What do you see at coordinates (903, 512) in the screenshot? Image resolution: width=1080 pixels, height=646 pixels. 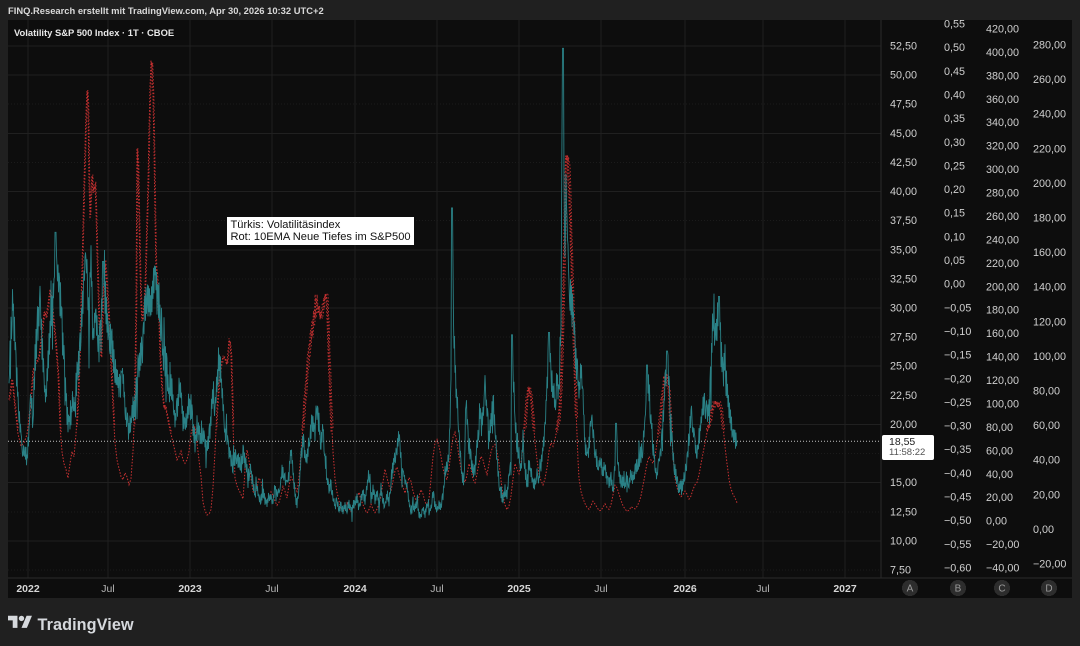 I see `svg-text: 12,50` at bounding box center [903, 512].